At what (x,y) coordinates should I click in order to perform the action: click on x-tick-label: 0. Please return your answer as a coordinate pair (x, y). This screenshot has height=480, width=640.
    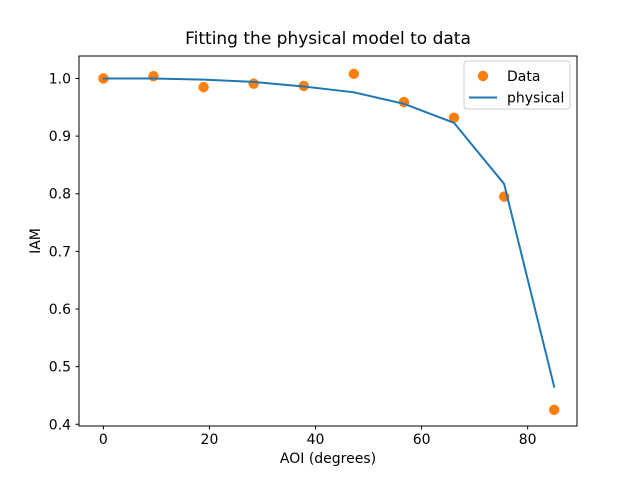
    Looking at the image, I should click on (103, 440).